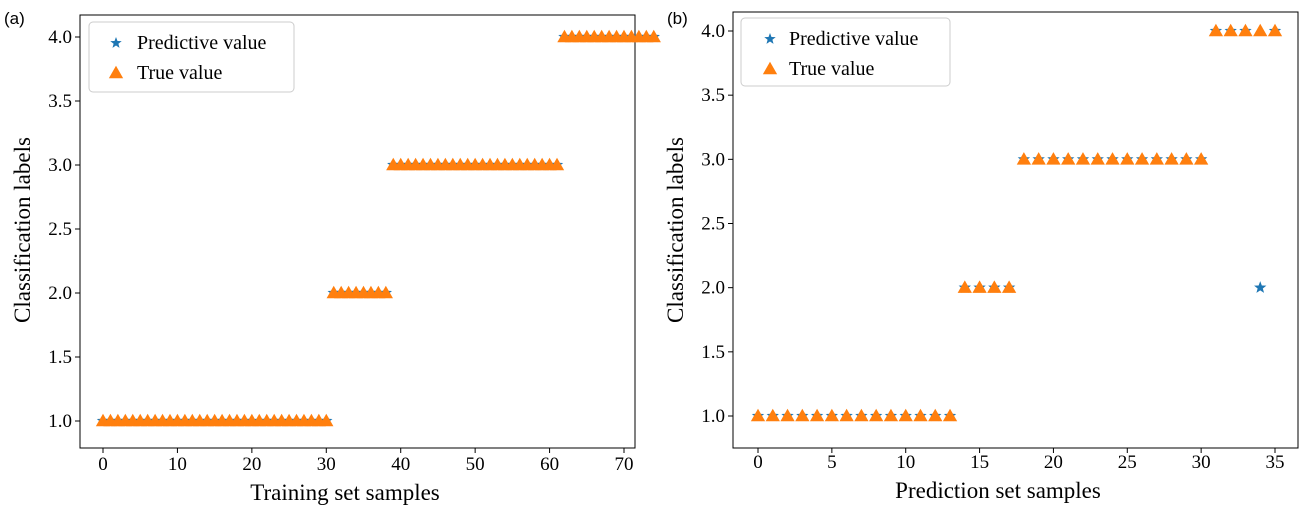  Describe the element at coordinates (677, 18) in the screenshot. I see `panel-label-b: (b)` at that location.